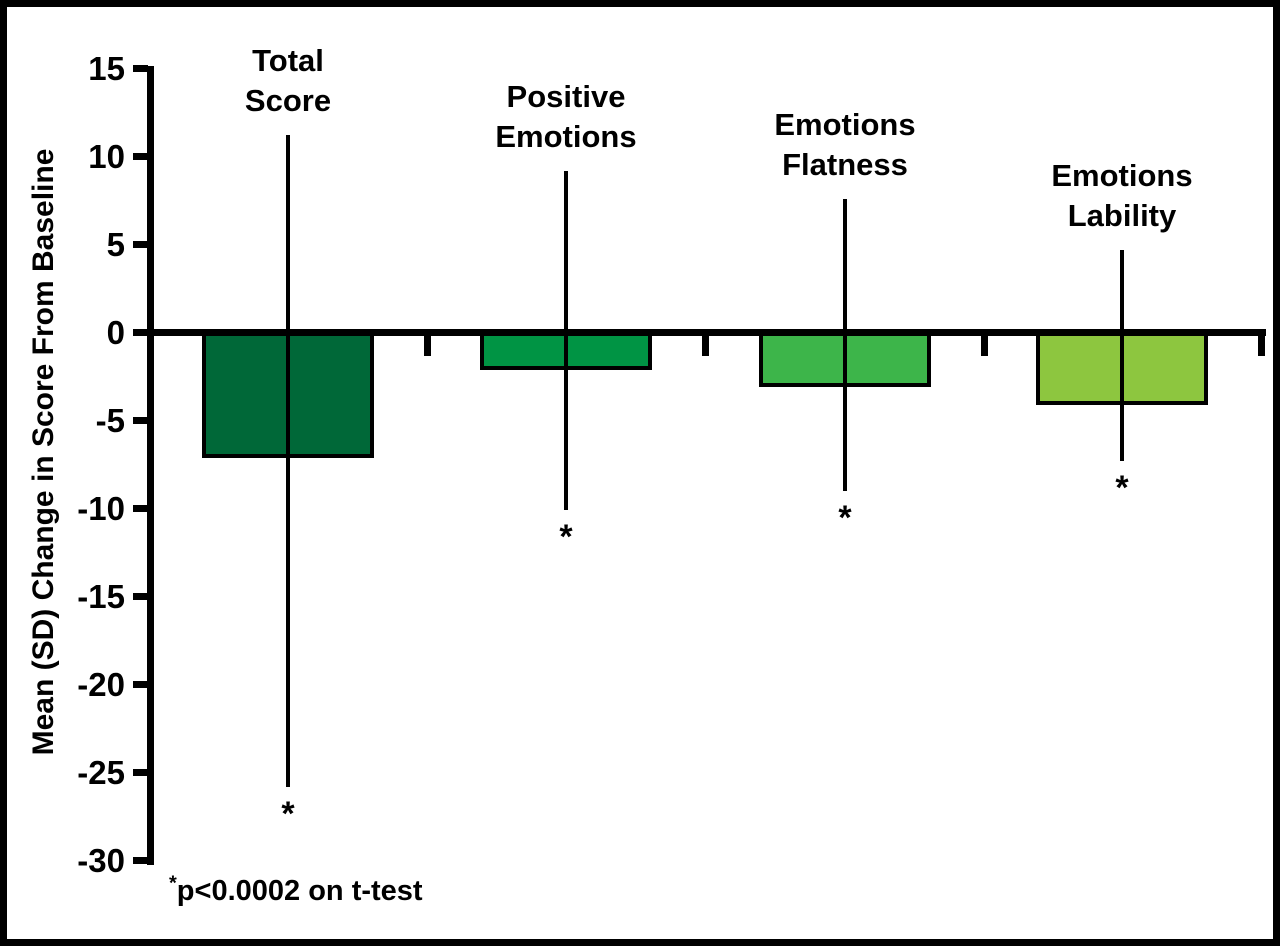 This screenshot has width=1280, height=946. Describe the element at coordinates (1122, 215) in the screenshot. I see `category-label-line: Lability` at that location.